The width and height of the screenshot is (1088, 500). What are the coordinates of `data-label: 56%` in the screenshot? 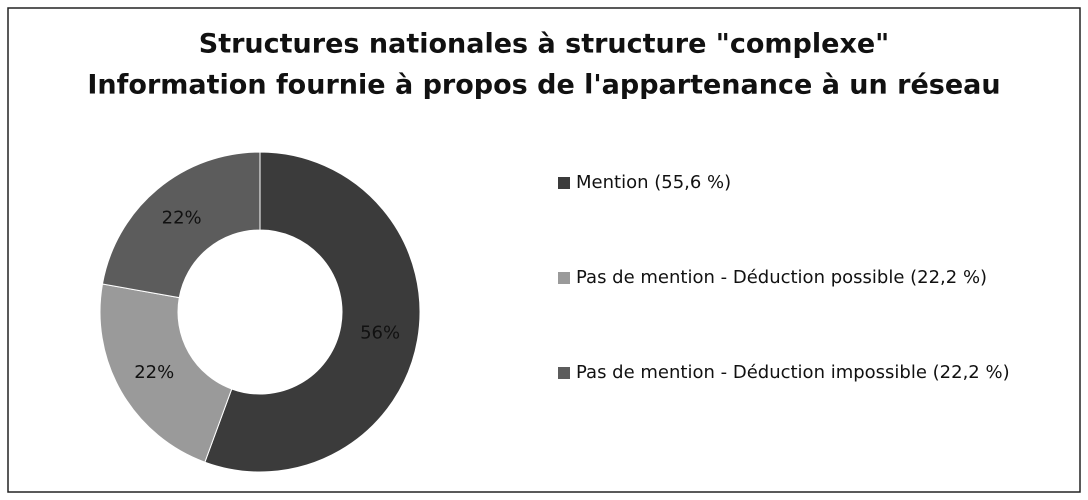 It's located at (380, 332).